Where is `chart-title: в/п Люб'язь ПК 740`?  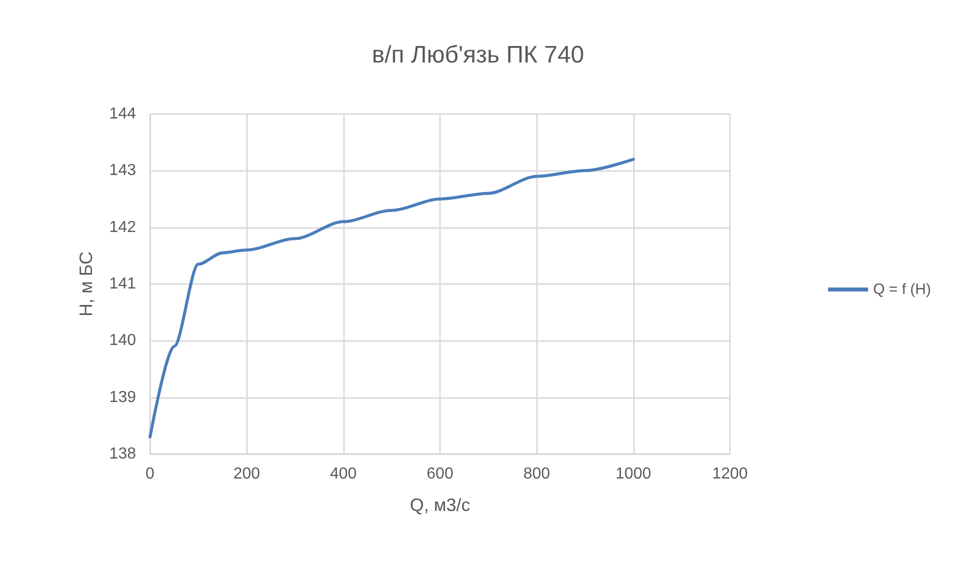
chart-title: в/п Люб'язь ПК 740 is located at coordinates (478, 55).